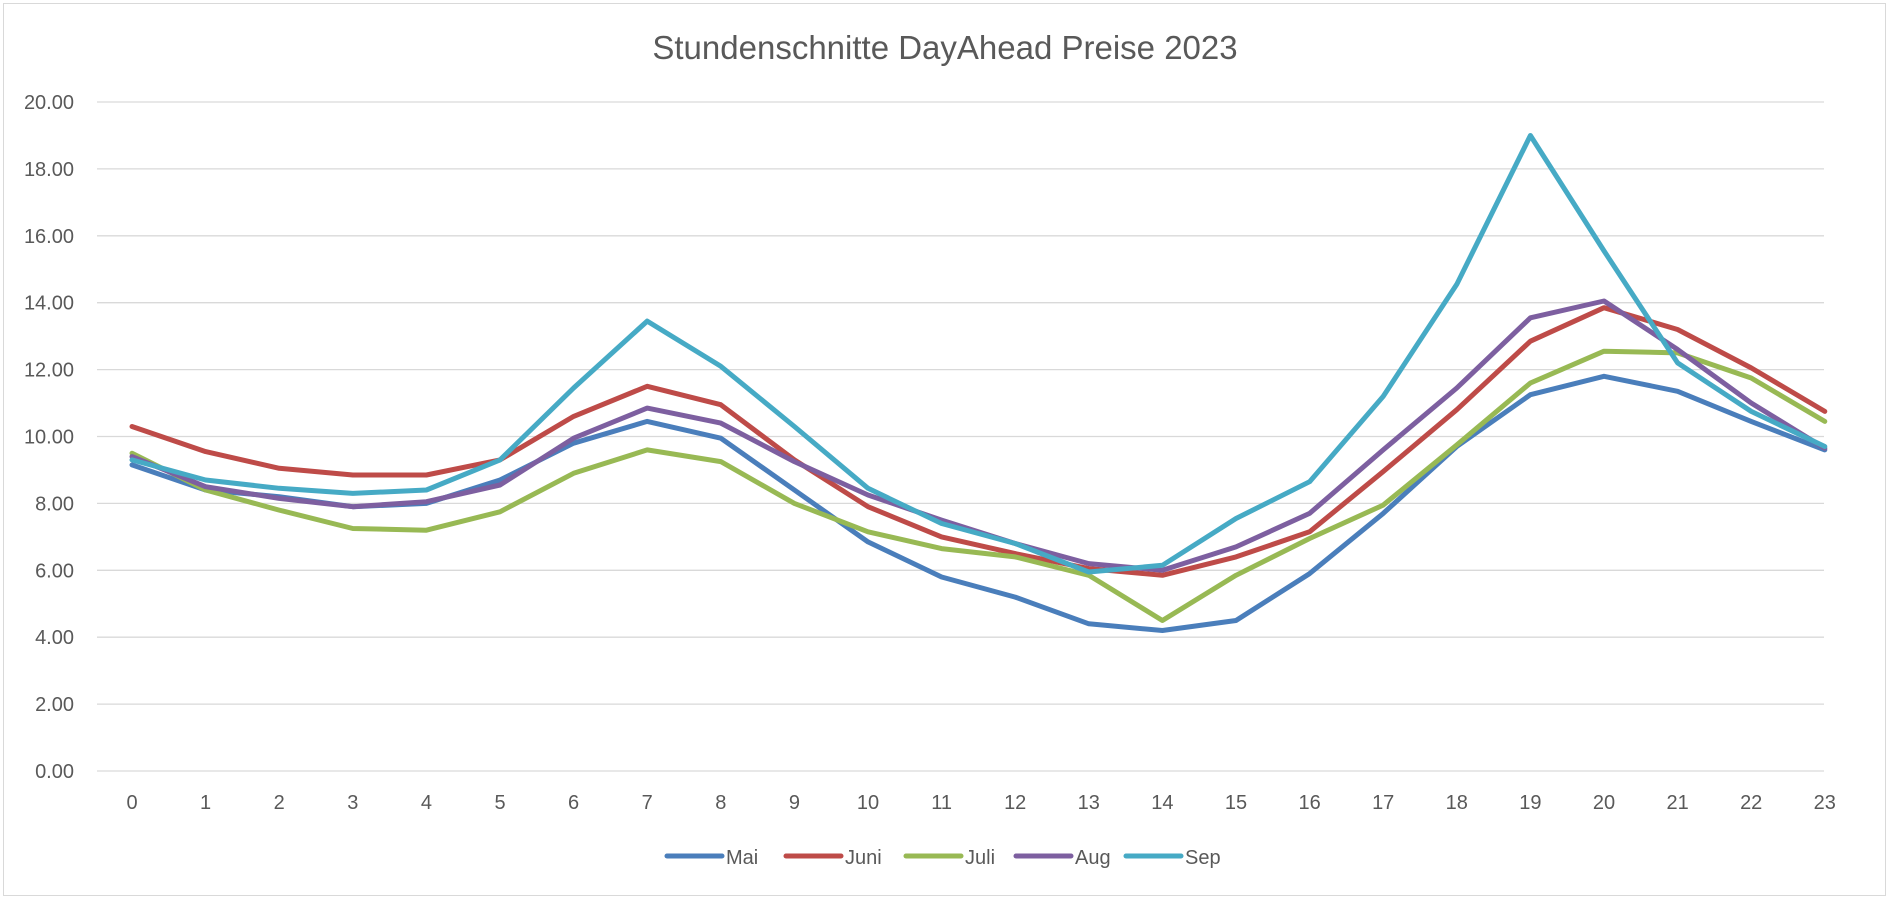 The width and height of the screenshot is (1891, 901). What do you see at coordinates (54, 772) in the screenshot?
I see `y-tick-label: 0.00` at bounding box center [54, 772].